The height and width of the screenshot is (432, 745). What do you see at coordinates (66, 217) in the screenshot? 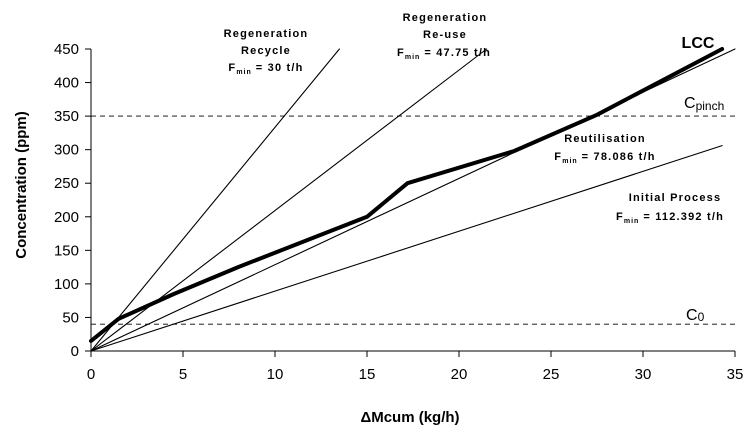
I see `y-tick-label: 200` at bounding box center [66, 217].